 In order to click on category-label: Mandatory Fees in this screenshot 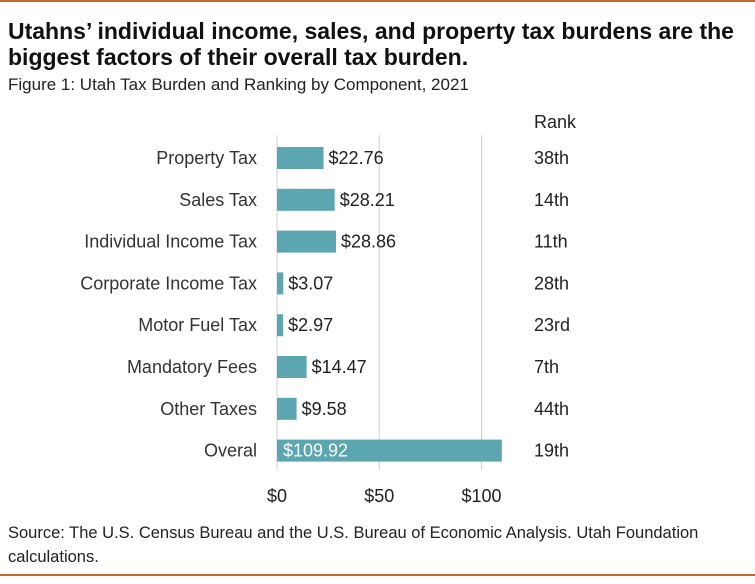, I will do `click(192, 367)`.